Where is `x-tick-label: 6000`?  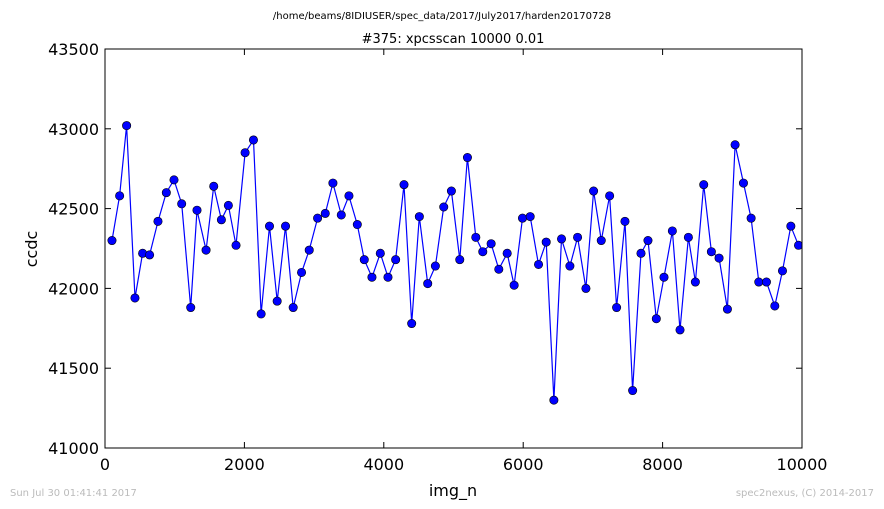 x-tick-label: 6000 is located at coordinates (523, 464).